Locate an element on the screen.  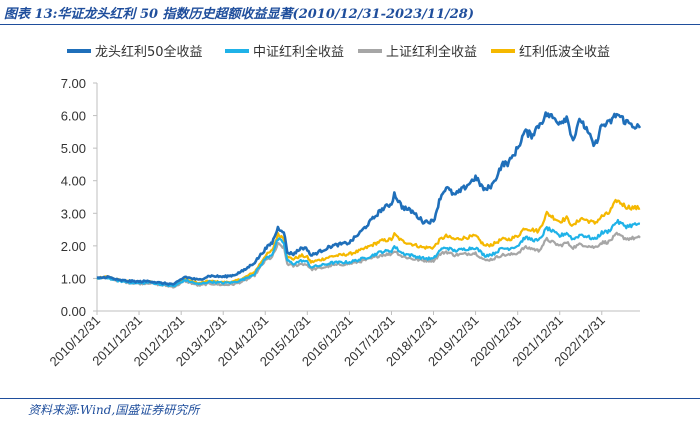
legend-item: 龙头红利50全收益 is located at coordinates (135, 52).